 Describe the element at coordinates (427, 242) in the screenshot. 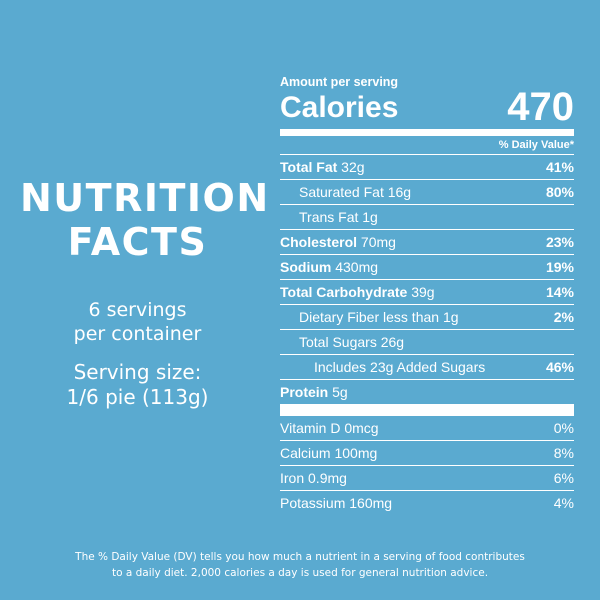

I see `nutrient-row-cholesterol: Cholesterol 70mg 23%` at that location.